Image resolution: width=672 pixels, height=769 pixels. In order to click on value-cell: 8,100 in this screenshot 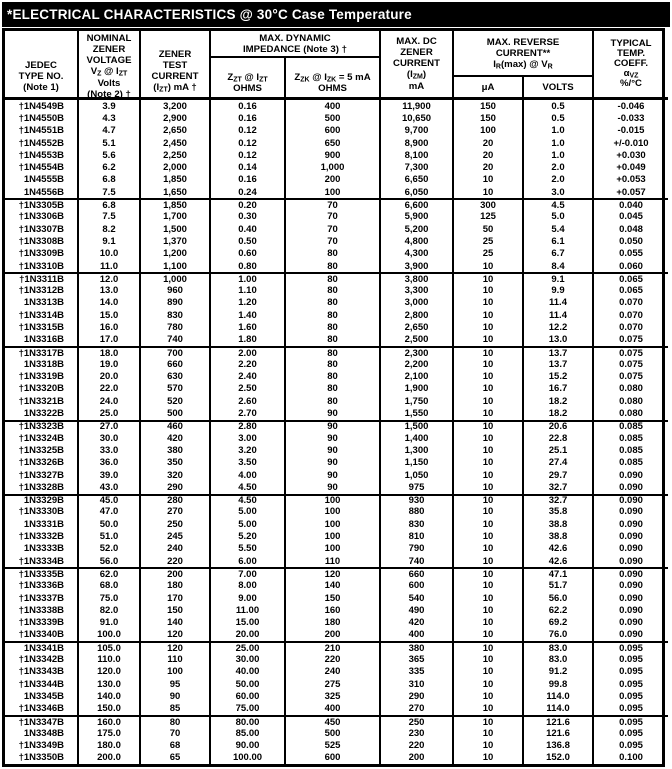, I will do `click(417, 155)`.